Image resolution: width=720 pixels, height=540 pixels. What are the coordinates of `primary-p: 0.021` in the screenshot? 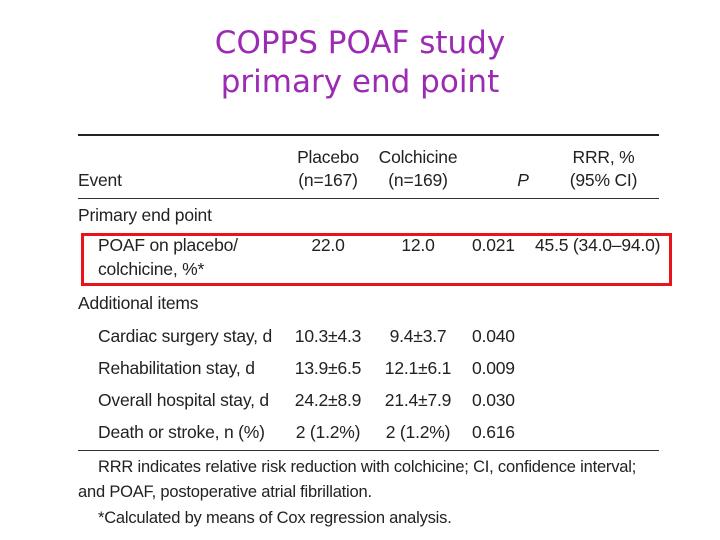 It's located at (493, 245).